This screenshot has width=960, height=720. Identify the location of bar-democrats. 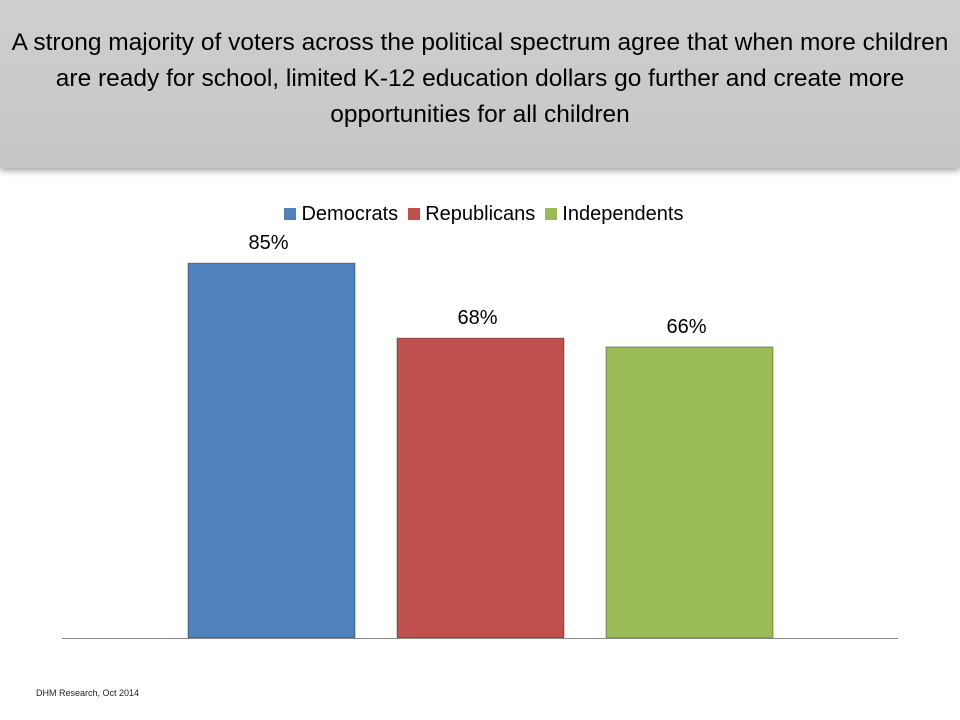
(271, 450).